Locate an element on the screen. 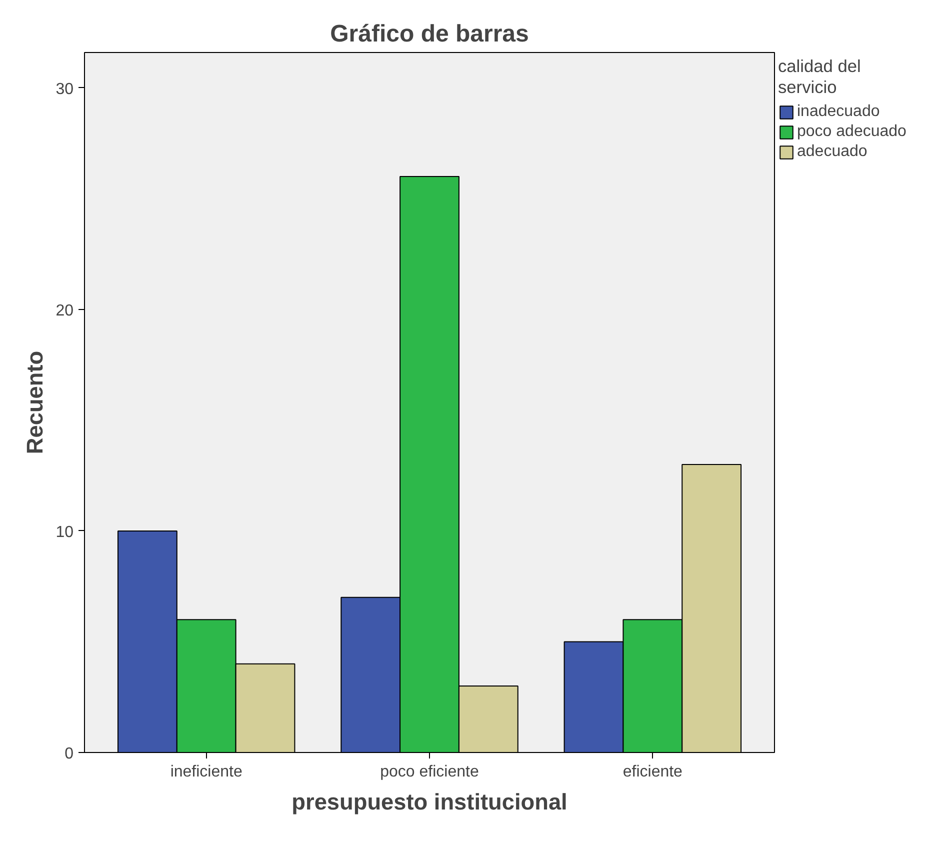 This screenshot has width=943, height=844. x-tick-label: ineficiente is located at coordinates (206, 772).